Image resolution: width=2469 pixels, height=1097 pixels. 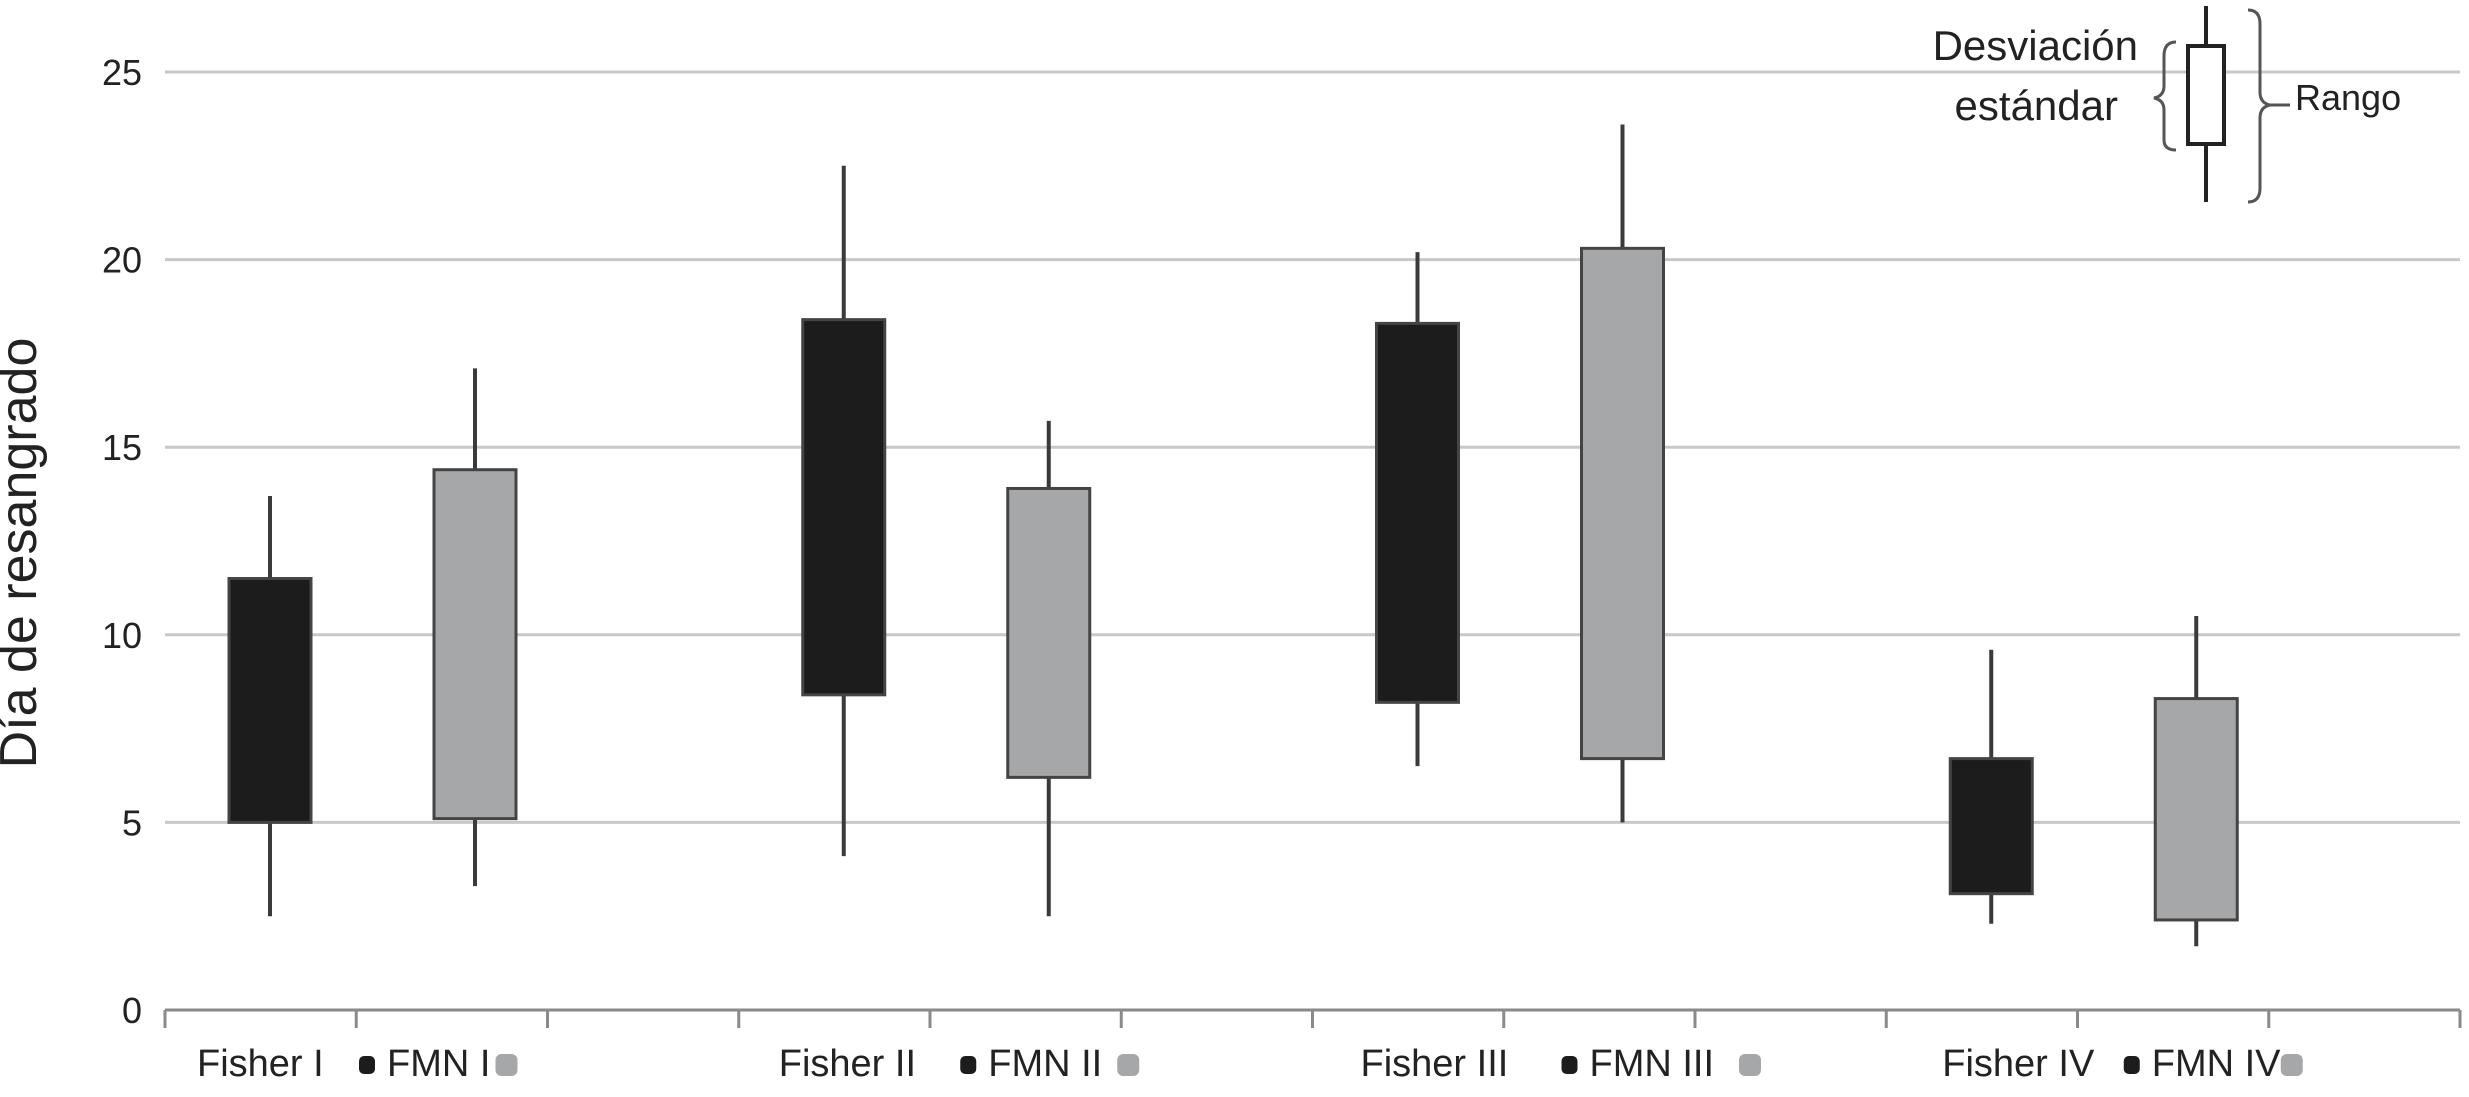 I want to click on box-fisher-iv, so click(x=1991, y=826).